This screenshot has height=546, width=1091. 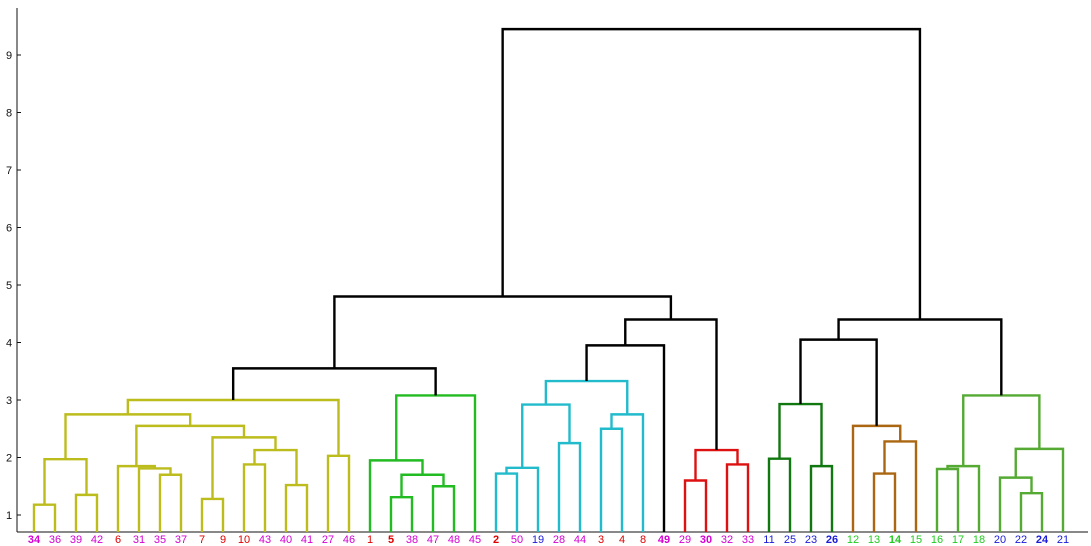 What do you see at coordinates (643, 540) in the screenshot?
I see `leaf-label: 8` at bounding box center [643, 540].